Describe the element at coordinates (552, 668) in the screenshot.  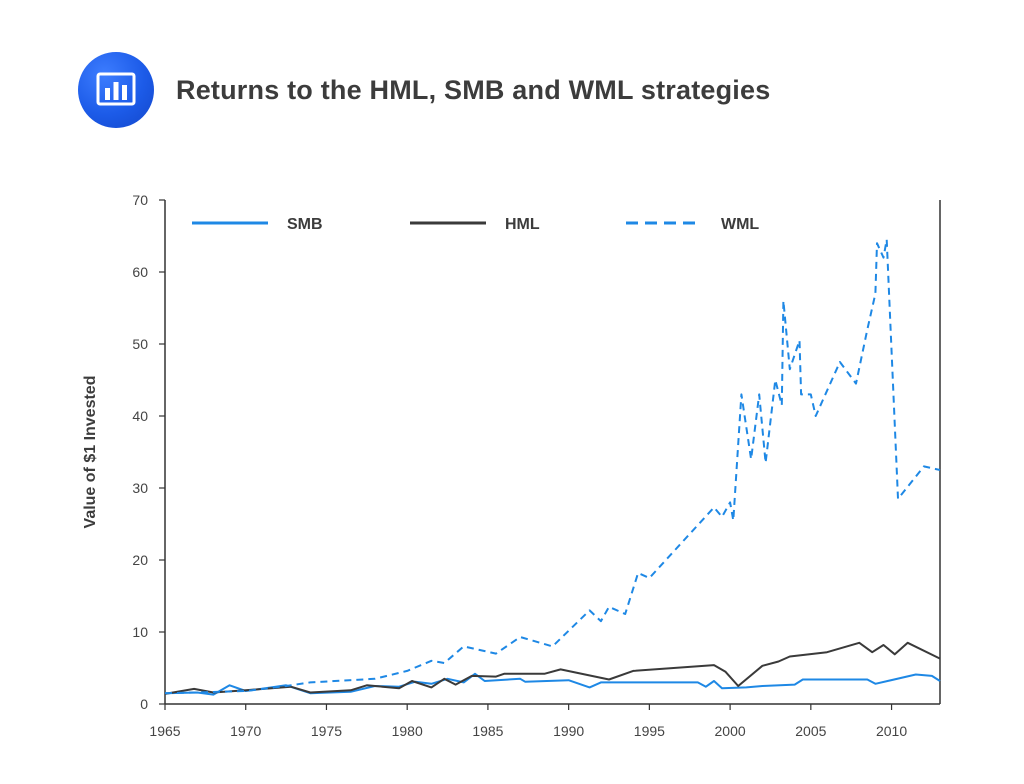
I see `series-line-hml` at that location.